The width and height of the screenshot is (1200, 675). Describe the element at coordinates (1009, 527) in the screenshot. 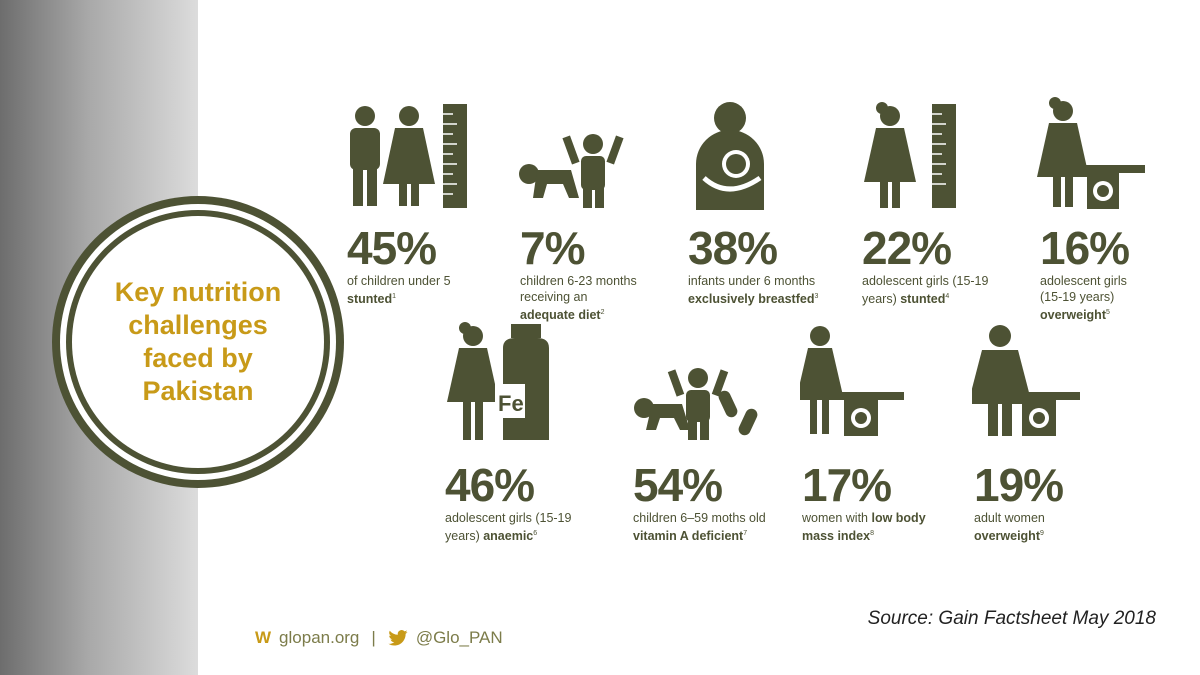

I see `stat-description: adult women overweight9` at that location.